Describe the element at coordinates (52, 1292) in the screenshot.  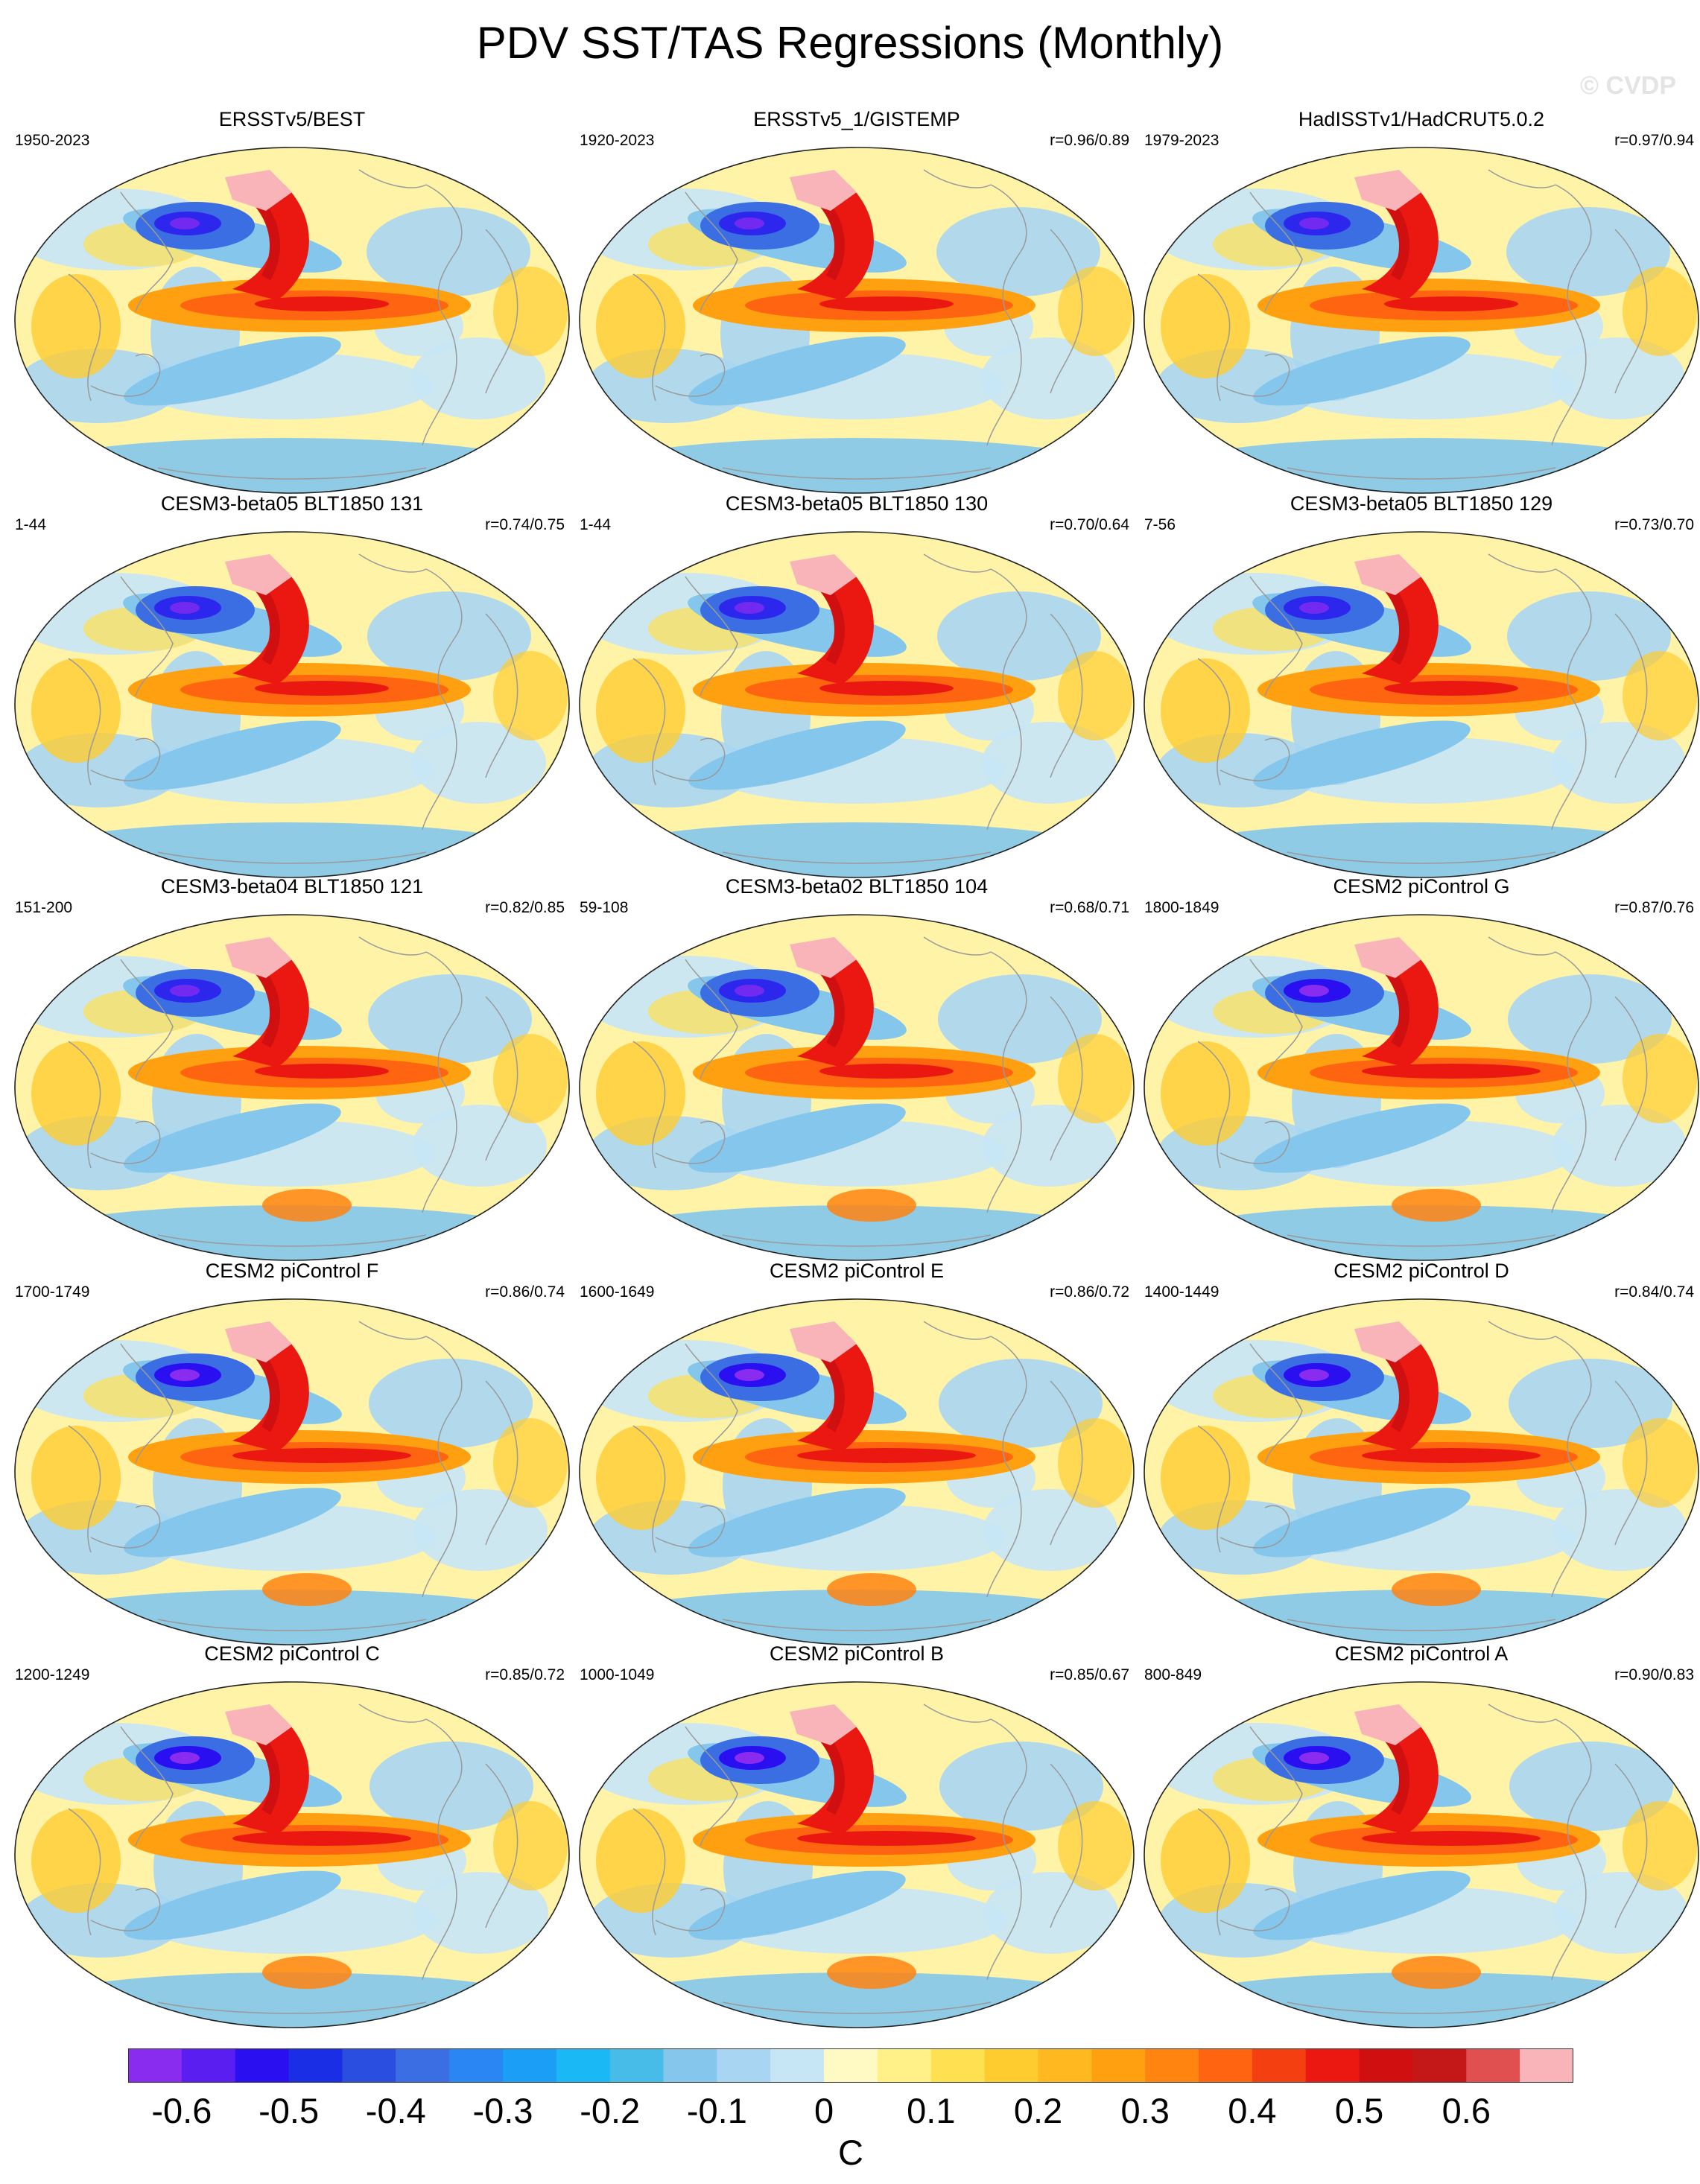
I see `panel-years: 1700-1749` at that location.